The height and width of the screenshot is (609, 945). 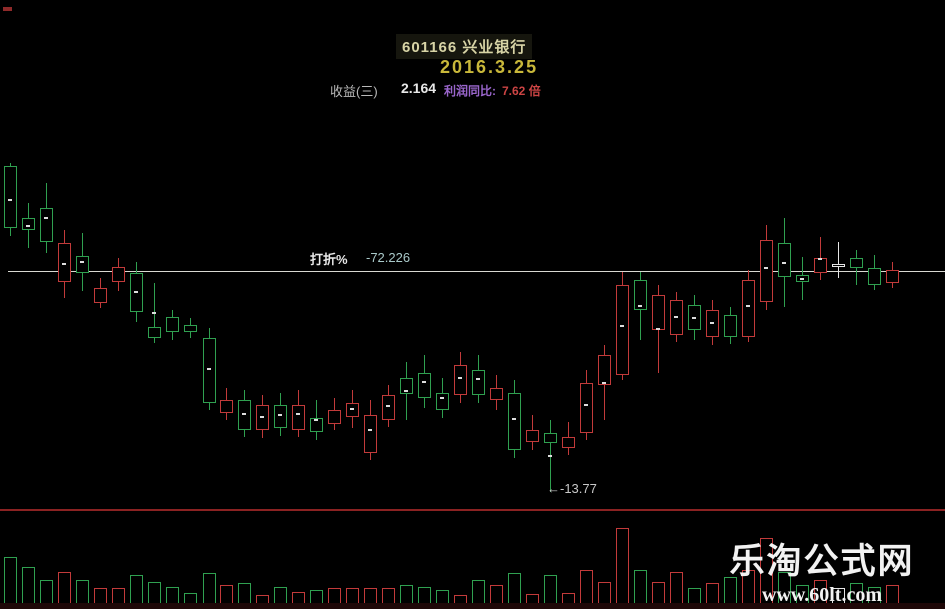 I want to click on refline-value: -72.226, so click(x=388, y=257).